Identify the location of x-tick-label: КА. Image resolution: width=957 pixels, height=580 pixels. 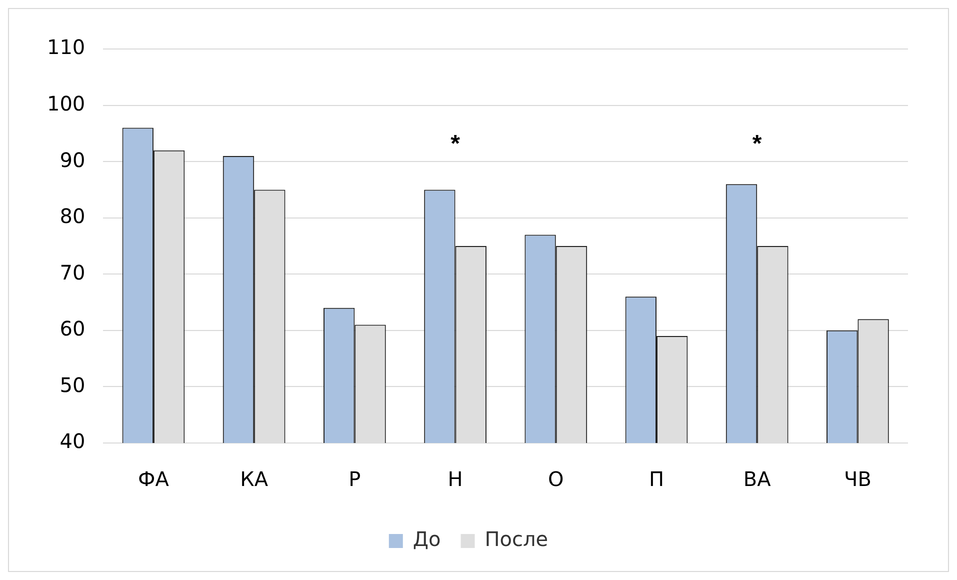
(254, 479).